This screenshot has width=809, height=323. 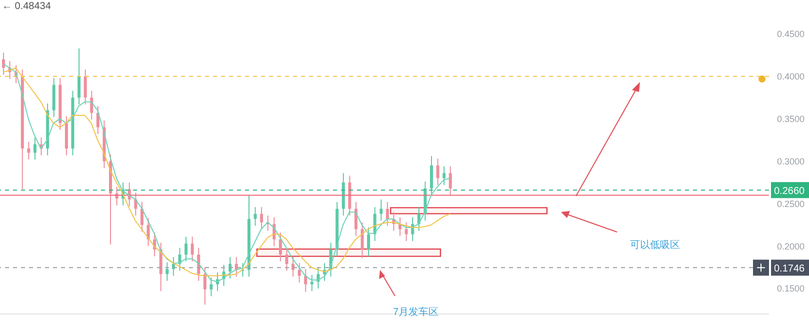 I want to click on y-tick-label: 0.4000, so click(x=791, y=77).